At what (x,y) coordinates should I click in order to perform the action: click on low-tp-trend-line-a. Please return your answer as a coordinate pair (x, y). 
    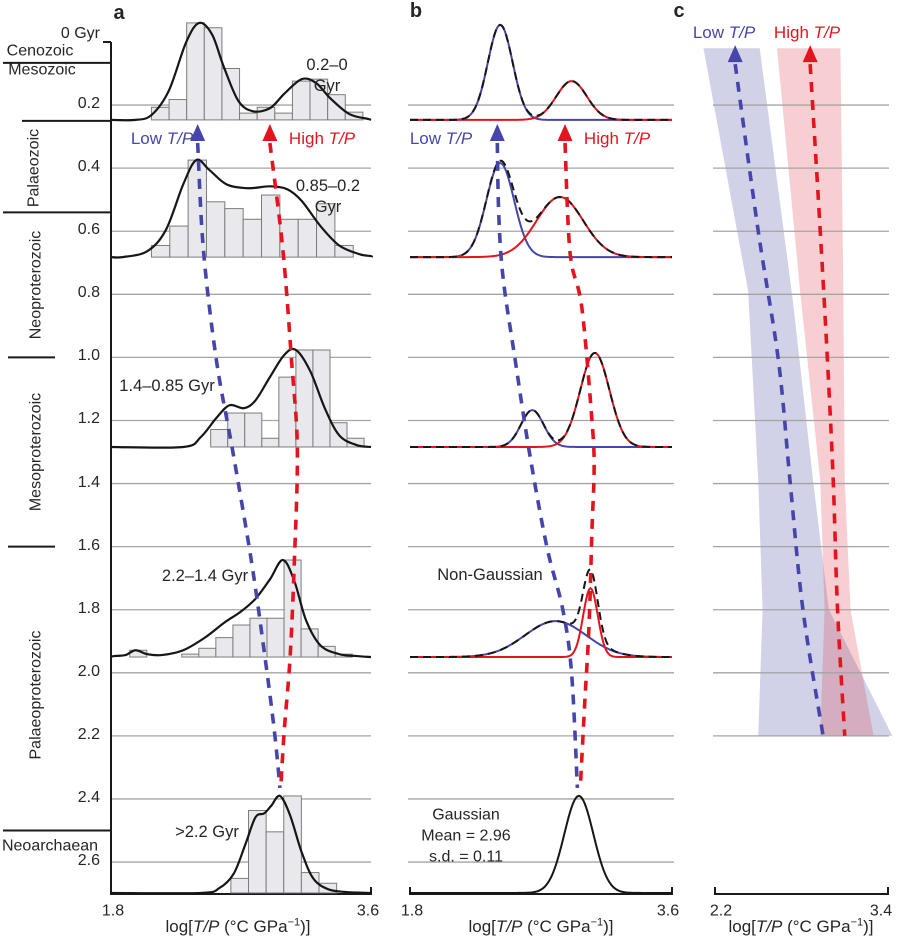
    Looking at the image, I should click on (238, 465).